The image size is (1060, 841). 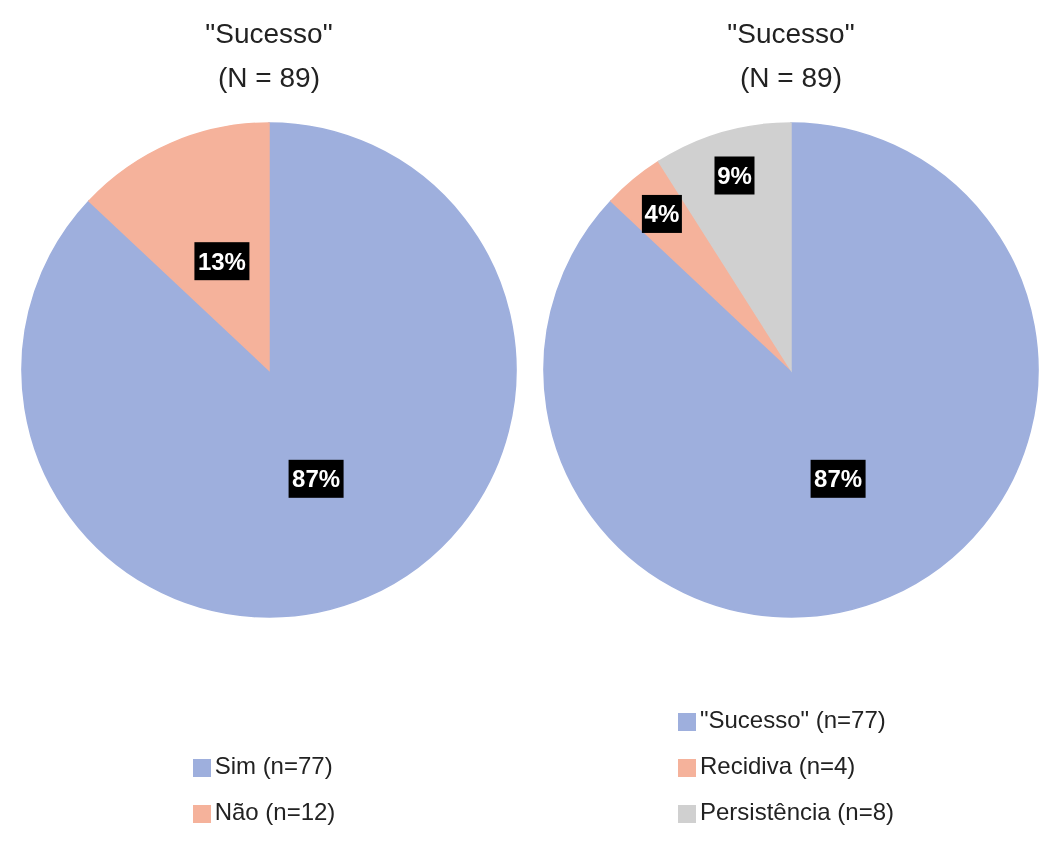 What do you see at coordinates (275, 811) in the screenshot?
I see `legend-label: Não (n=12)` at bounding box center [275, 811].